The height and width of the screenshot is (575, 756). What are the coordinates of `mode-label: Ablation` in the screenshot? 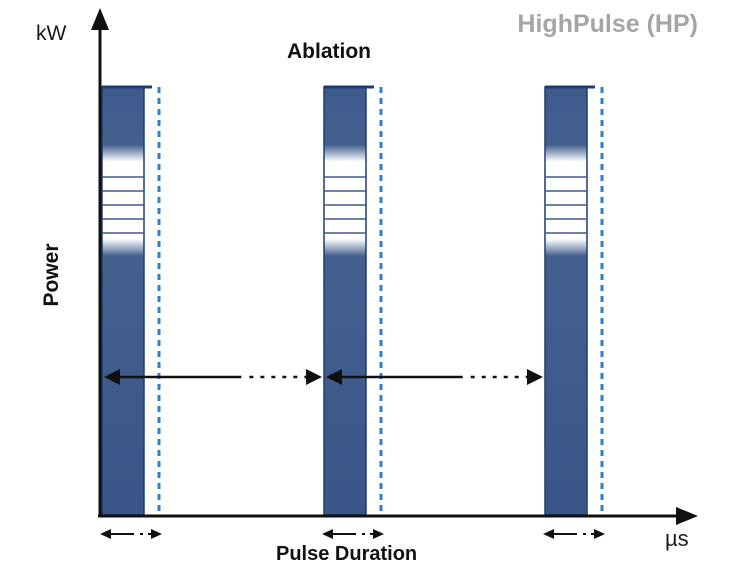 It's located at (329, 51).